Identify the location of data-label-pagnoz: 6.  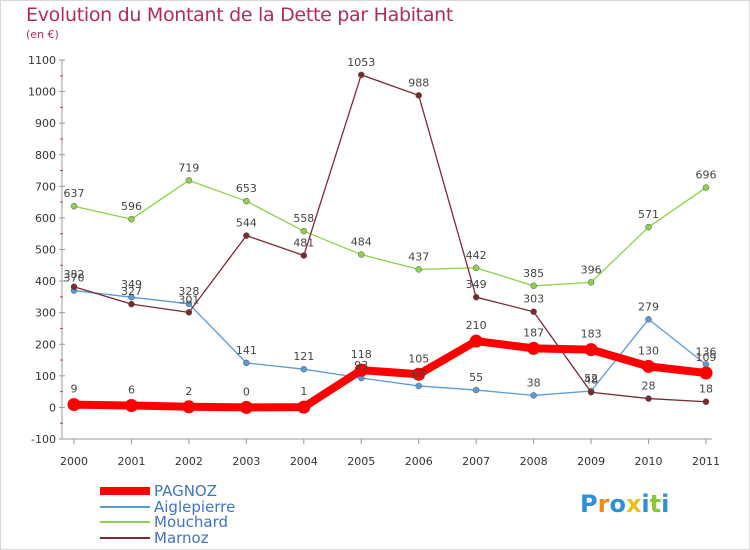
(131, 390).